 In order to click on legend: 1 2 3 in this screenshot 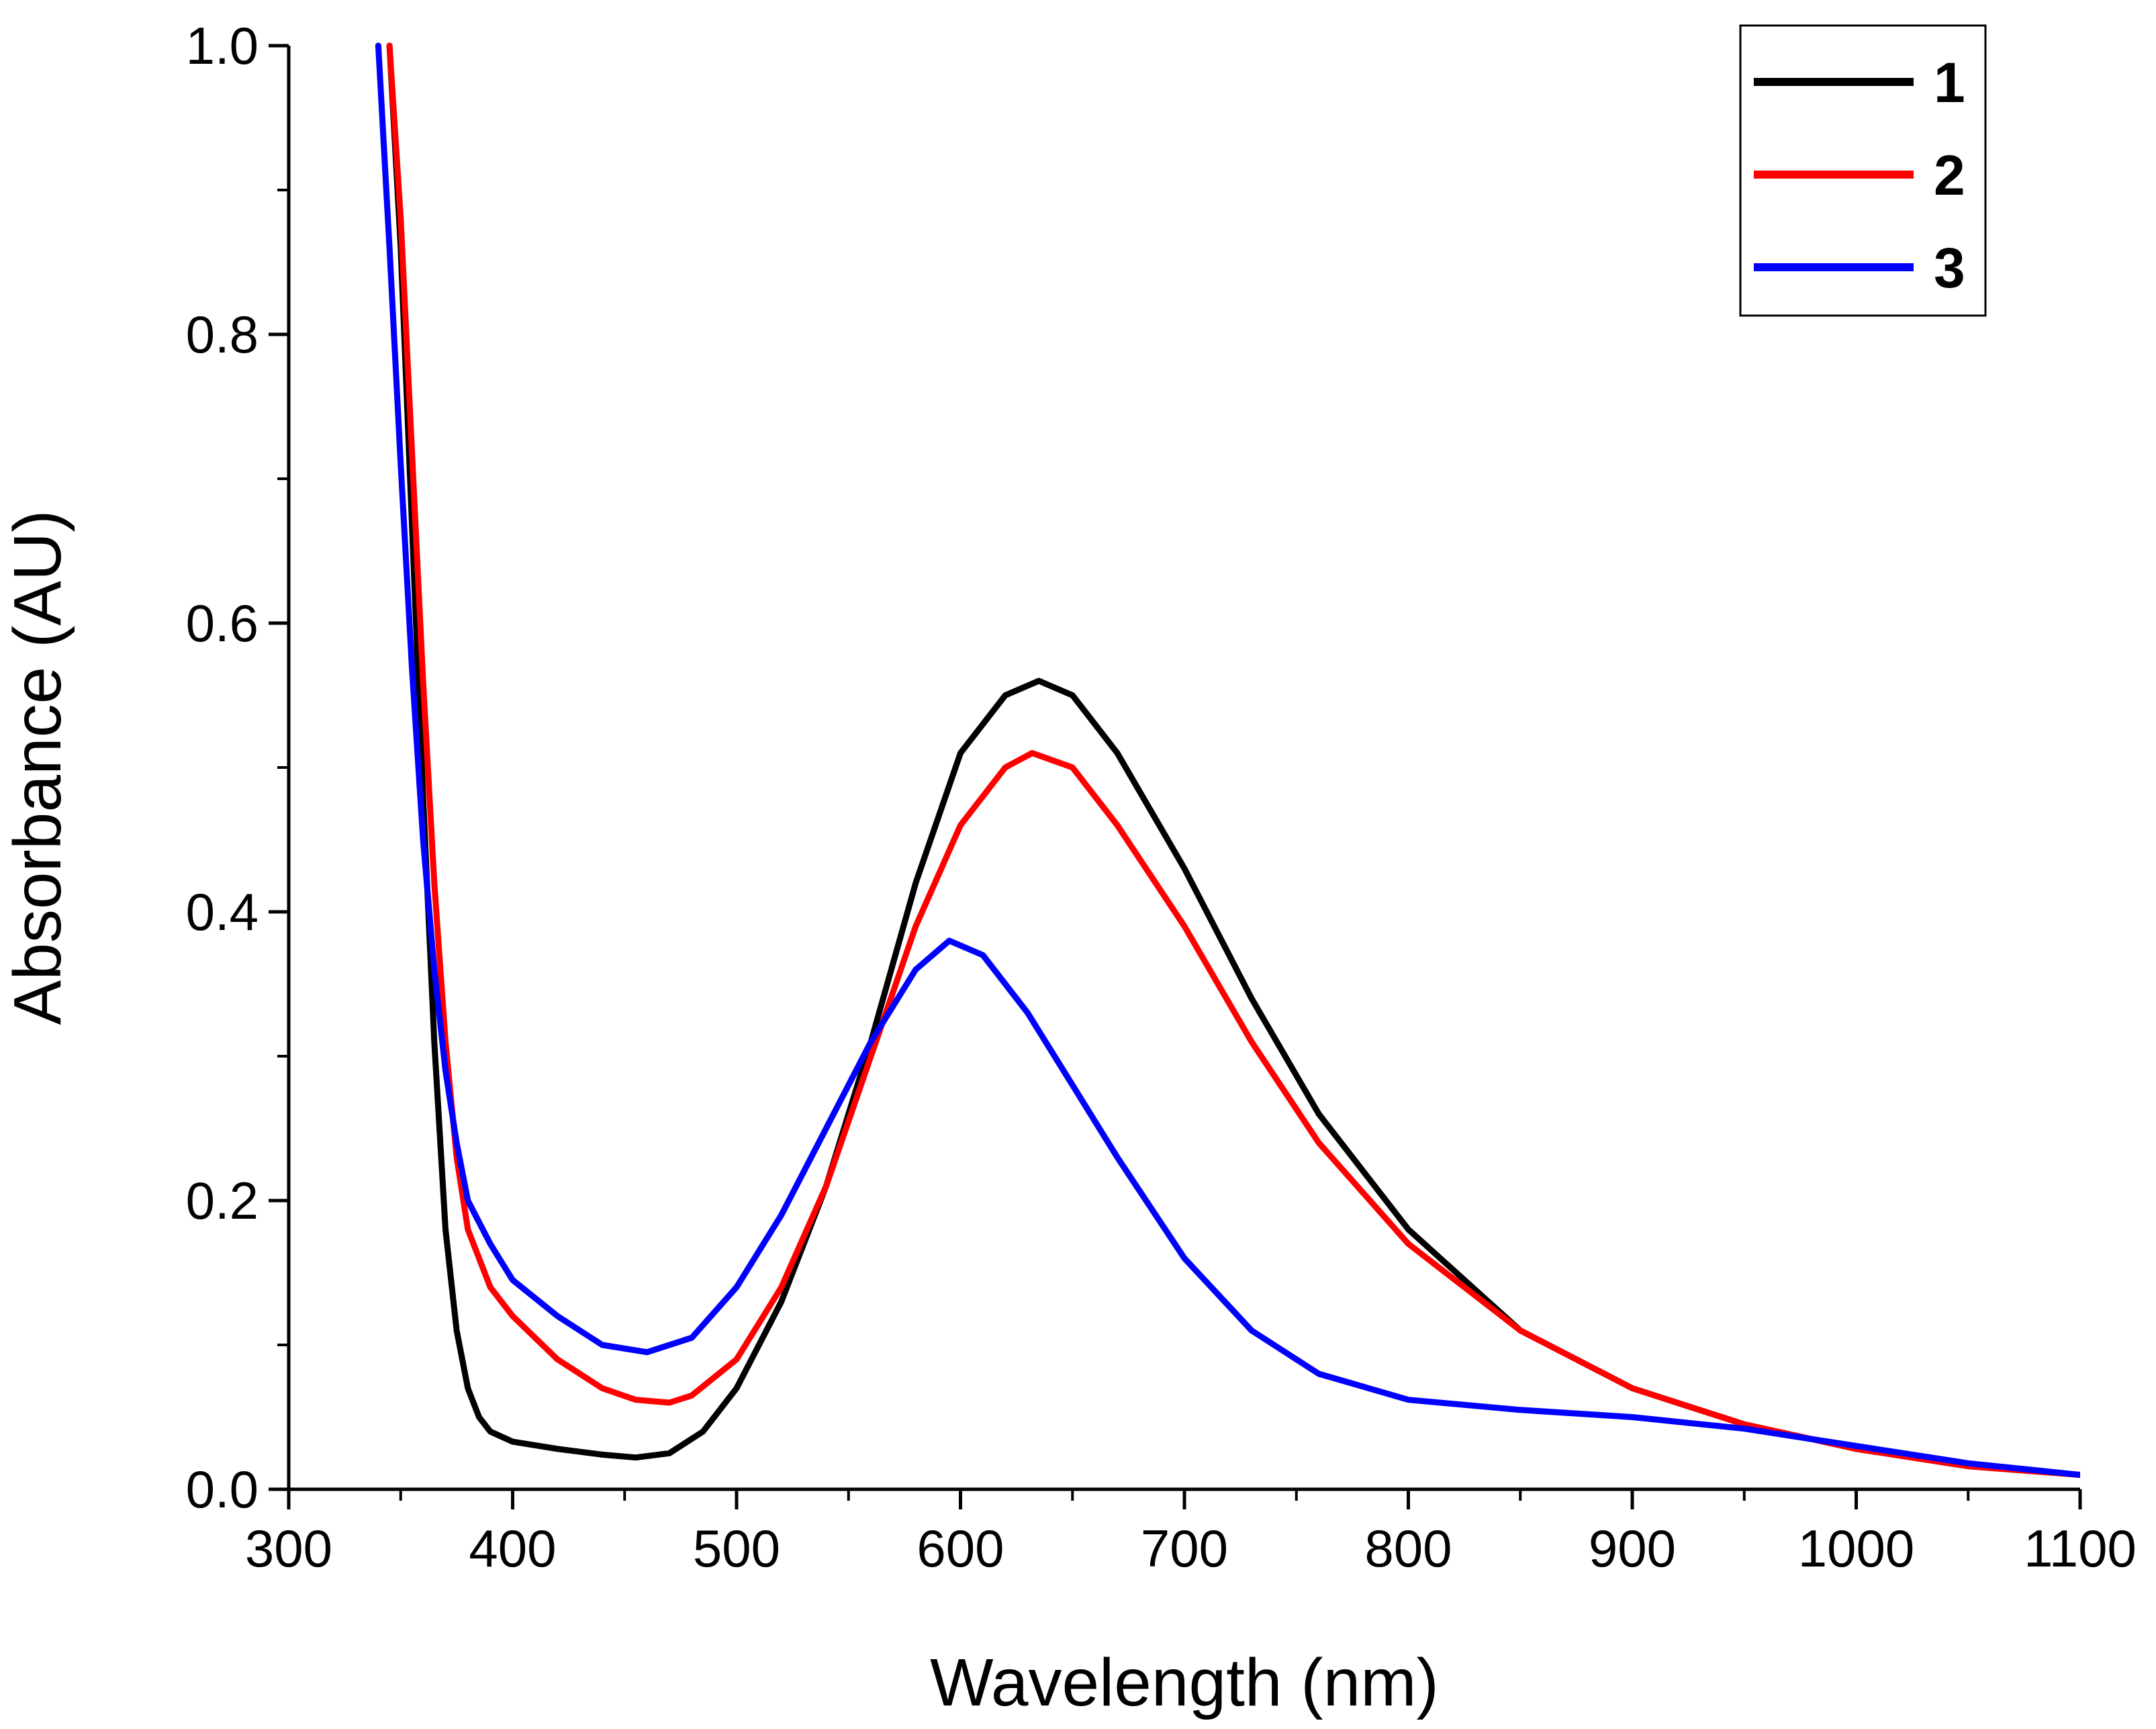, I will do `click(1863, 170)`.